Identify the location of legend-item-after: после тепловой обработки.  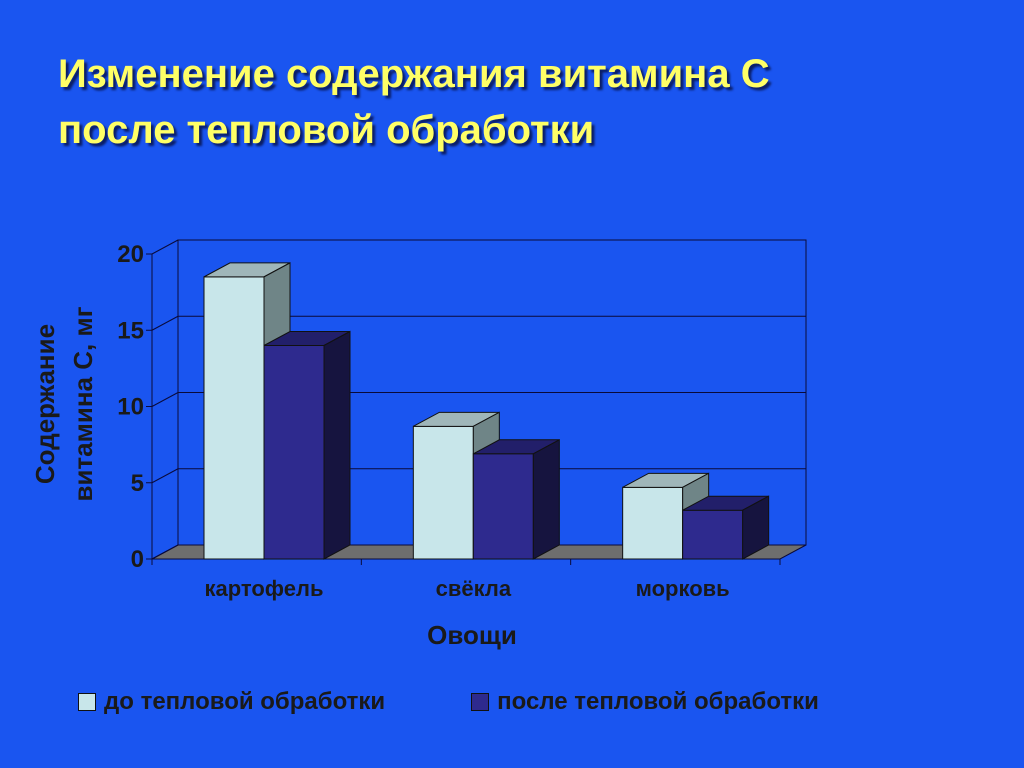
(645, 702).